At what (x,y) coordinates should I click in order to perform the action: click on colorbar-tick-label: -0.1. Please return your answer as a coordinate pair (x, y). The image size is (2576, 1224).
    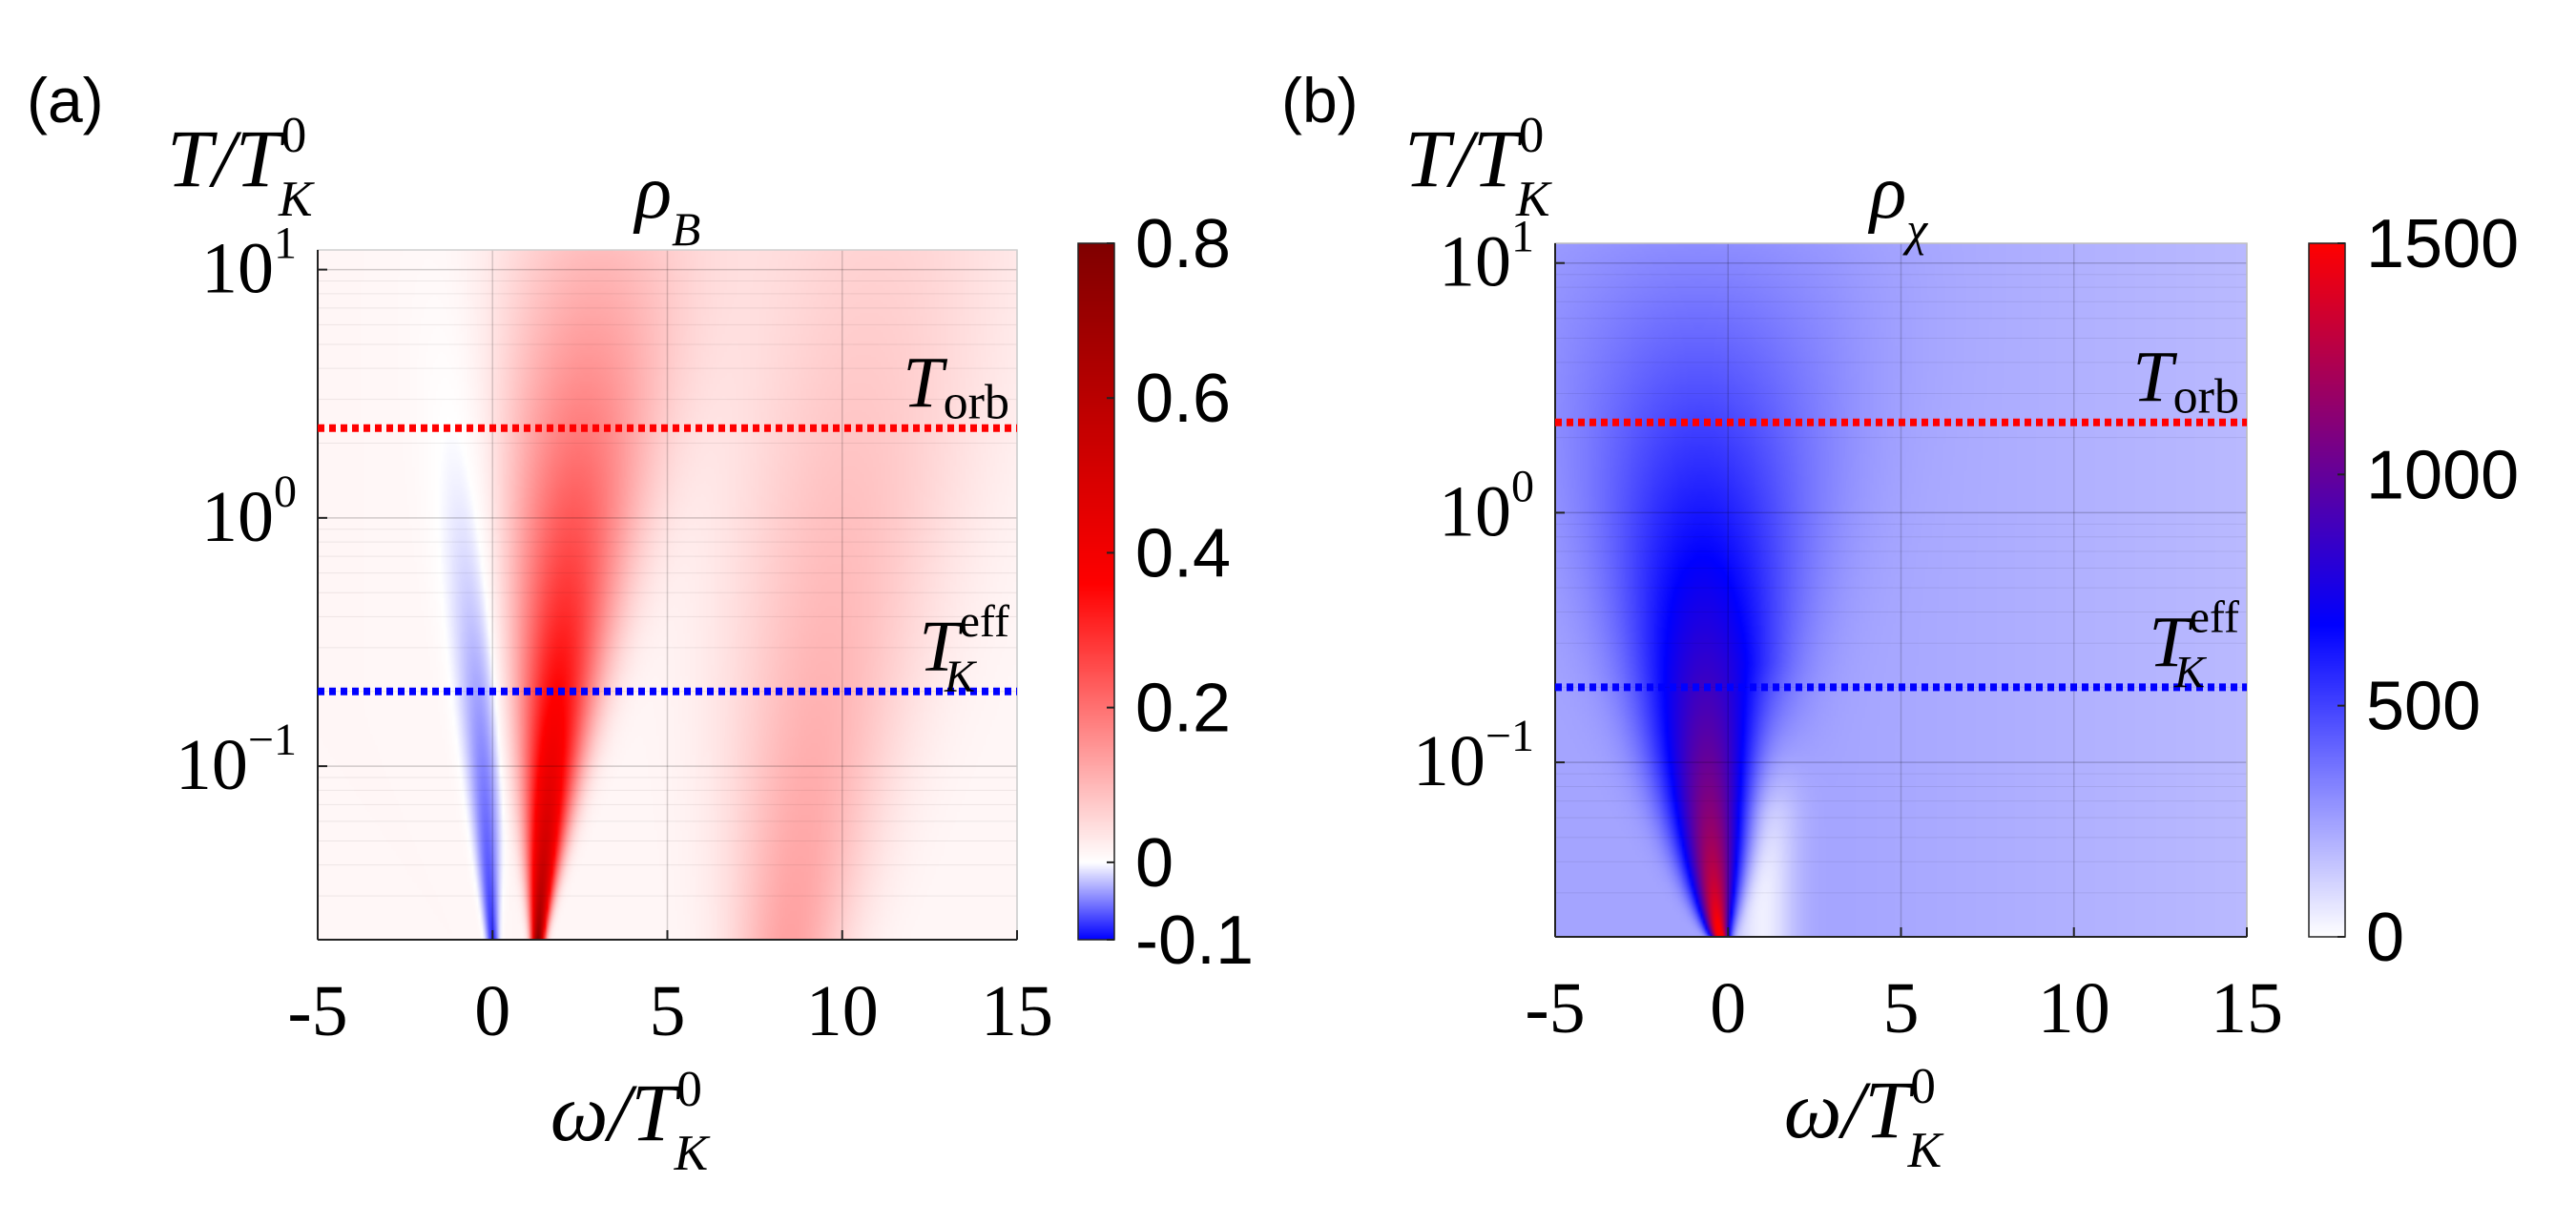
    Looking at the image, I should click on (1194, 940).